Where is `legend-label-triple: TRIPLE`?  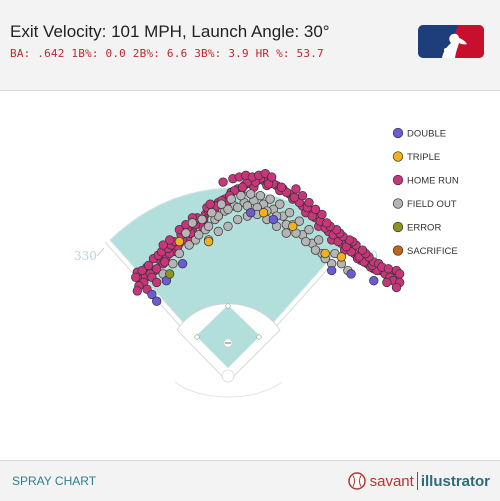 legend-label-triple: TRIPLE is located at coordinates (423, 157).